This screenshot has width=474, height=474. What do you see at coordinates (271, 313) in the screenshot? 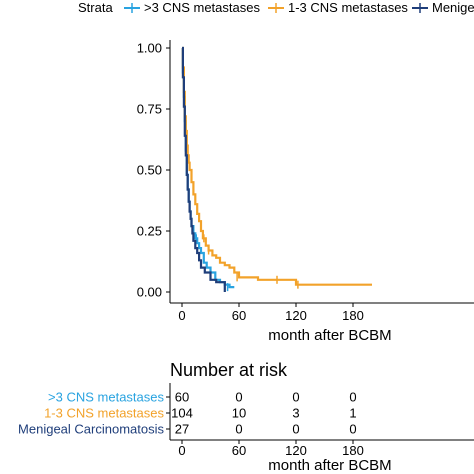
I see `x-ticks: 0 60 120 180` at bounding box center [271, 313].